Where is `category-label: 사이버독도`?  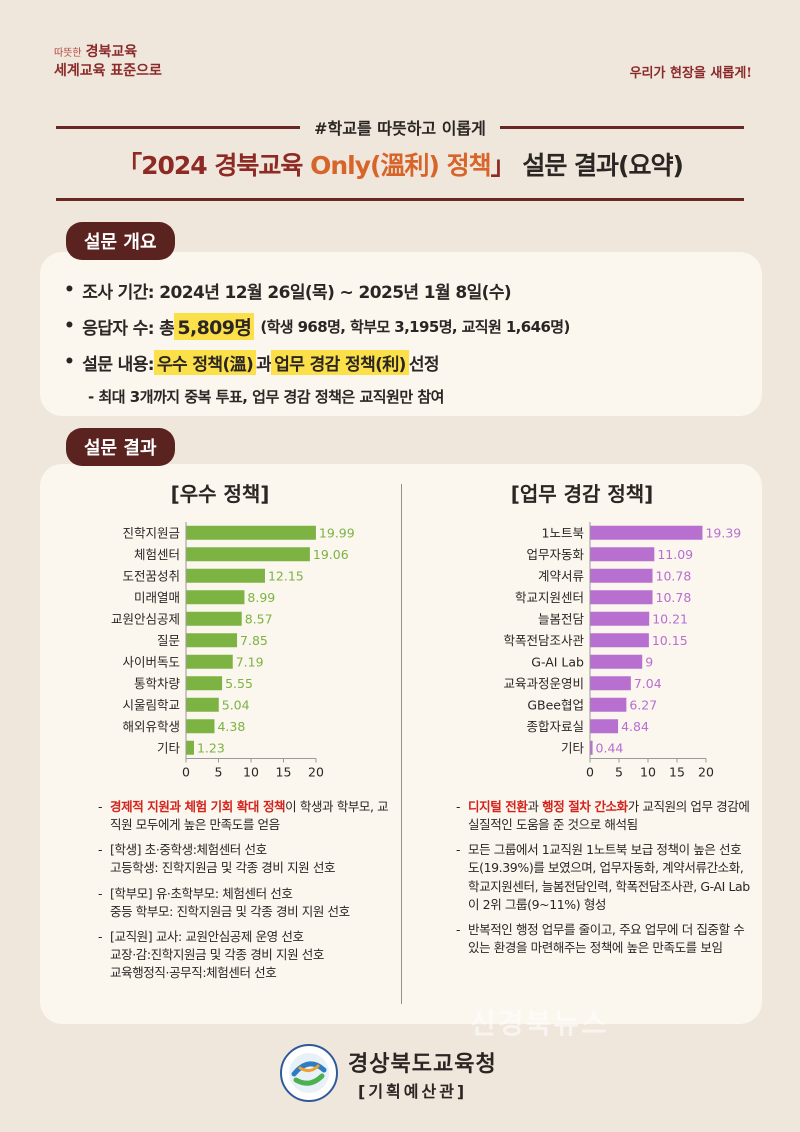 category-label: 사이버독도 is located at coordinates (151, 661).